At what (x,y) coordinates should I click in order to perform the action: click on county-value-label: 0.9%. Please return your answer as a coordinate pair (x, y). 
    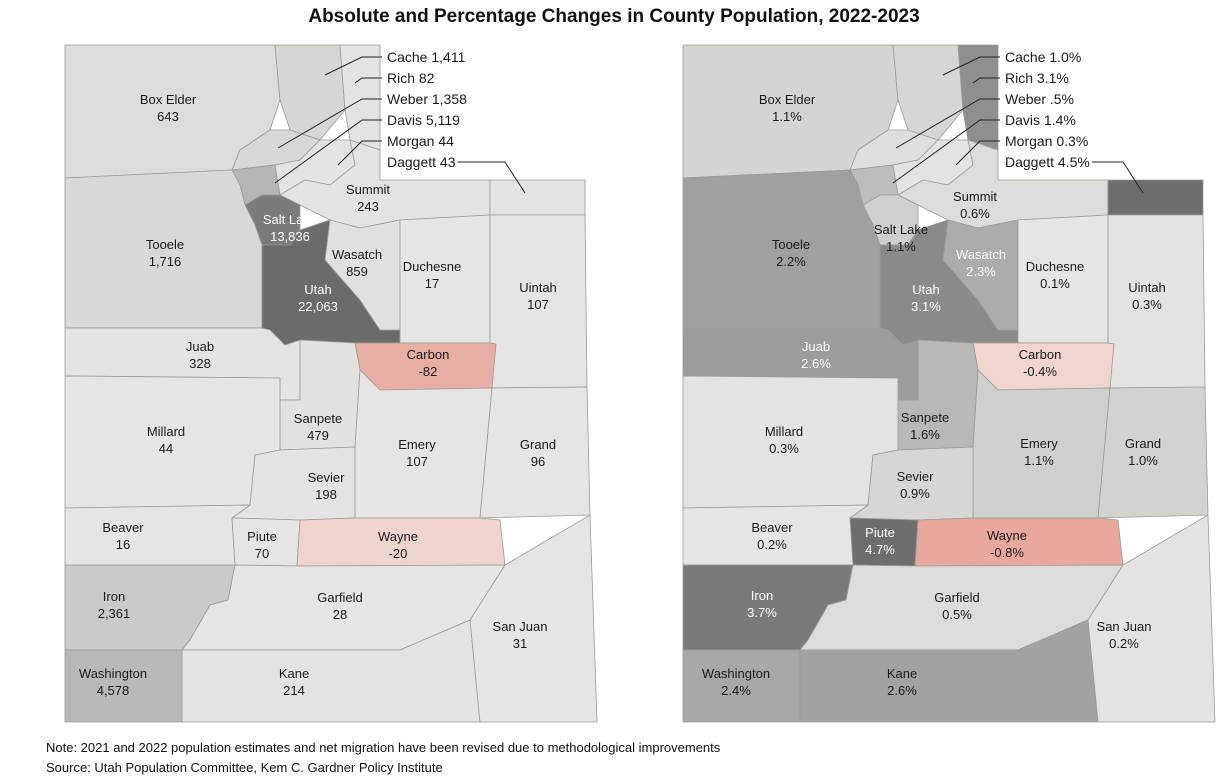
    Looking at the image, I should click on (915, 493).